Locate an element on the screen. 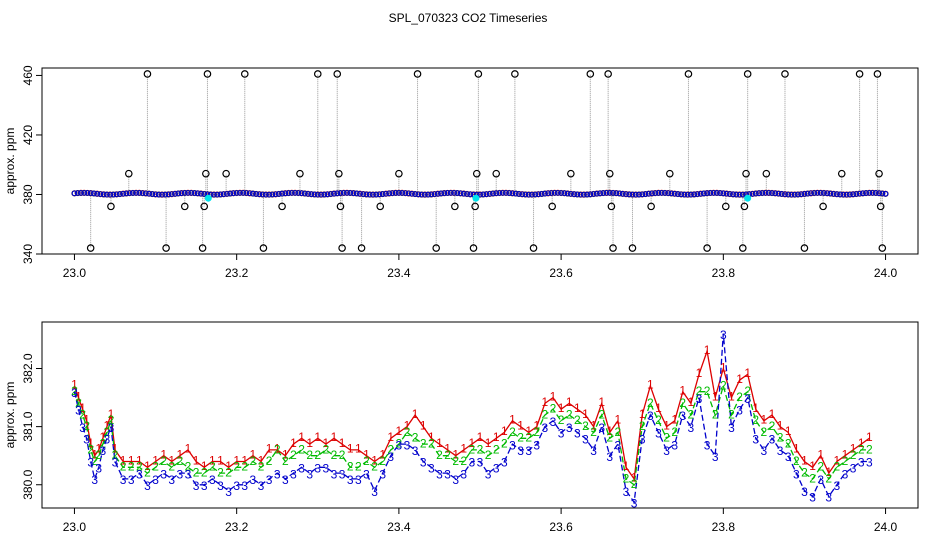 The image size is (936, 540). chart-title: SPL_070323 CO2 Timeseries is located at coordinates (468, 18).